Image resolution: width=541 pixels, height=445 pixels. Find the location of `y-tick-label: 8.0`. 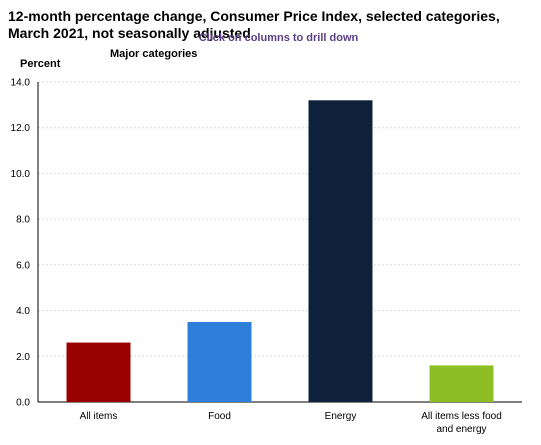

y-tick-label: 8.0 is located at coordinates (23, 220).